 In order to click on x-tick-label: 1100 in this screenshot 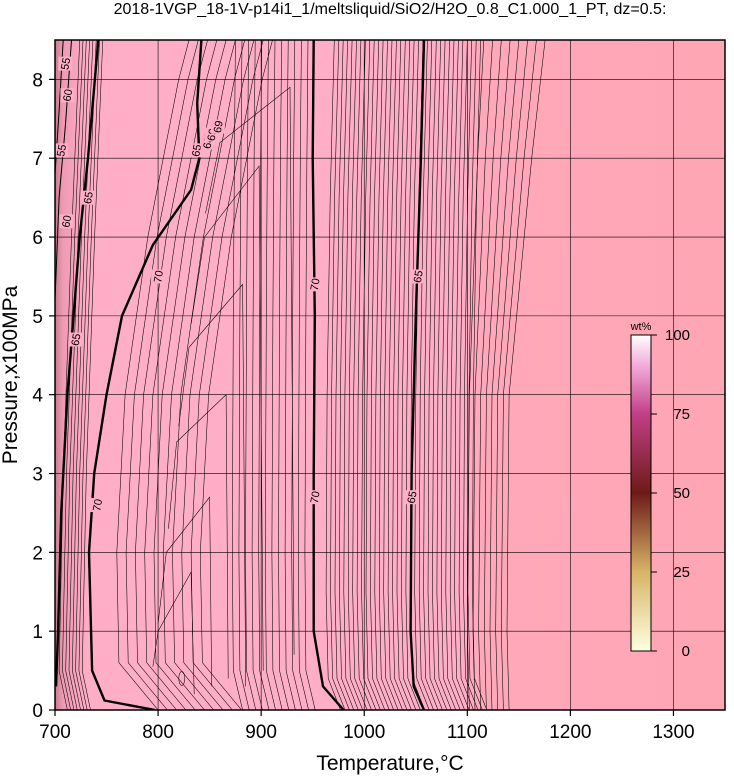, I will do `click(467, 732)`.